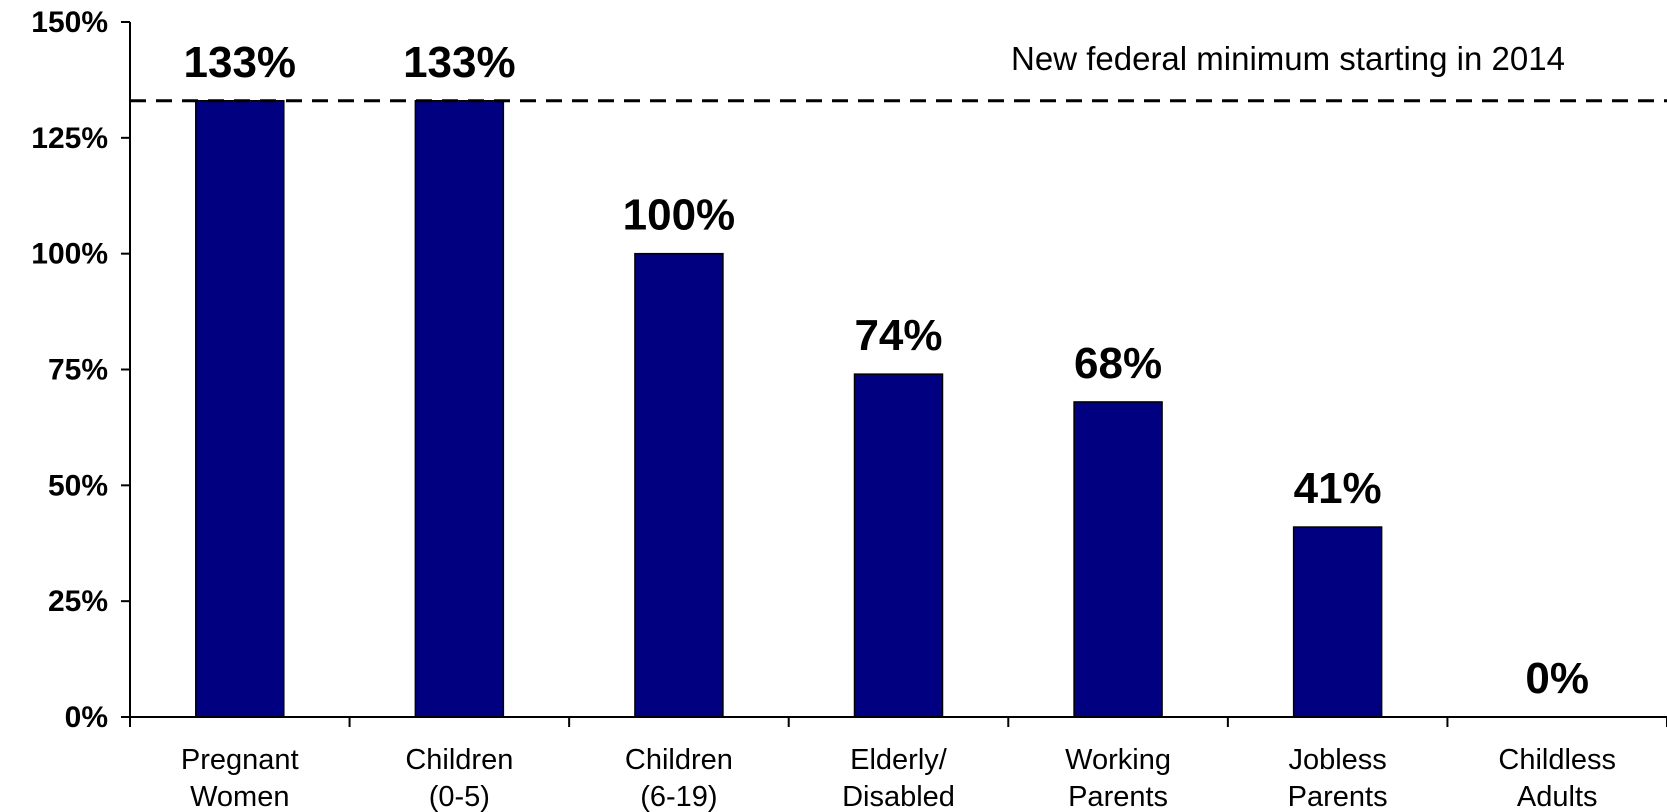 This screenshot has width=1667, height=812. Describe the element at coordinates (678, 796) in the screenshot. I see `x-tick-label: (6-19)` at that location.